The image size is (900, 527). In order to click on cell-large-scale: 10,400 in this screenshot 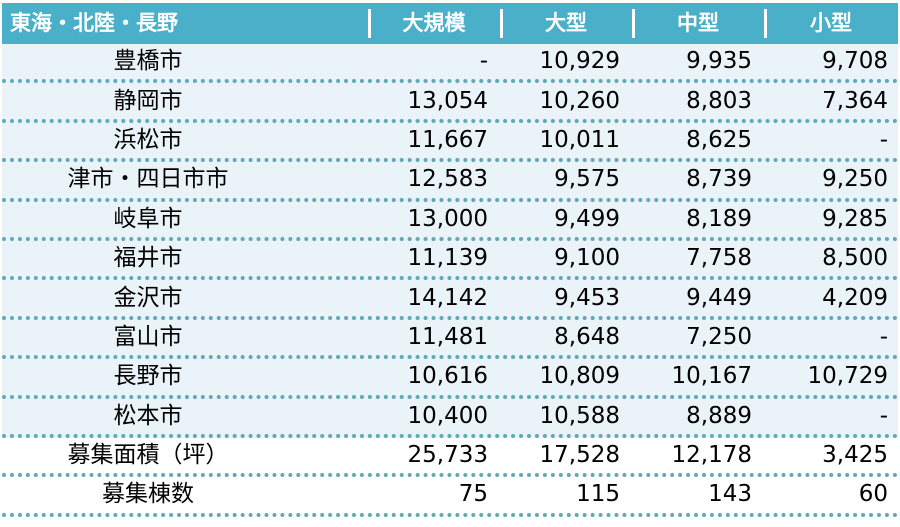, I will do `click(447, 415)`.